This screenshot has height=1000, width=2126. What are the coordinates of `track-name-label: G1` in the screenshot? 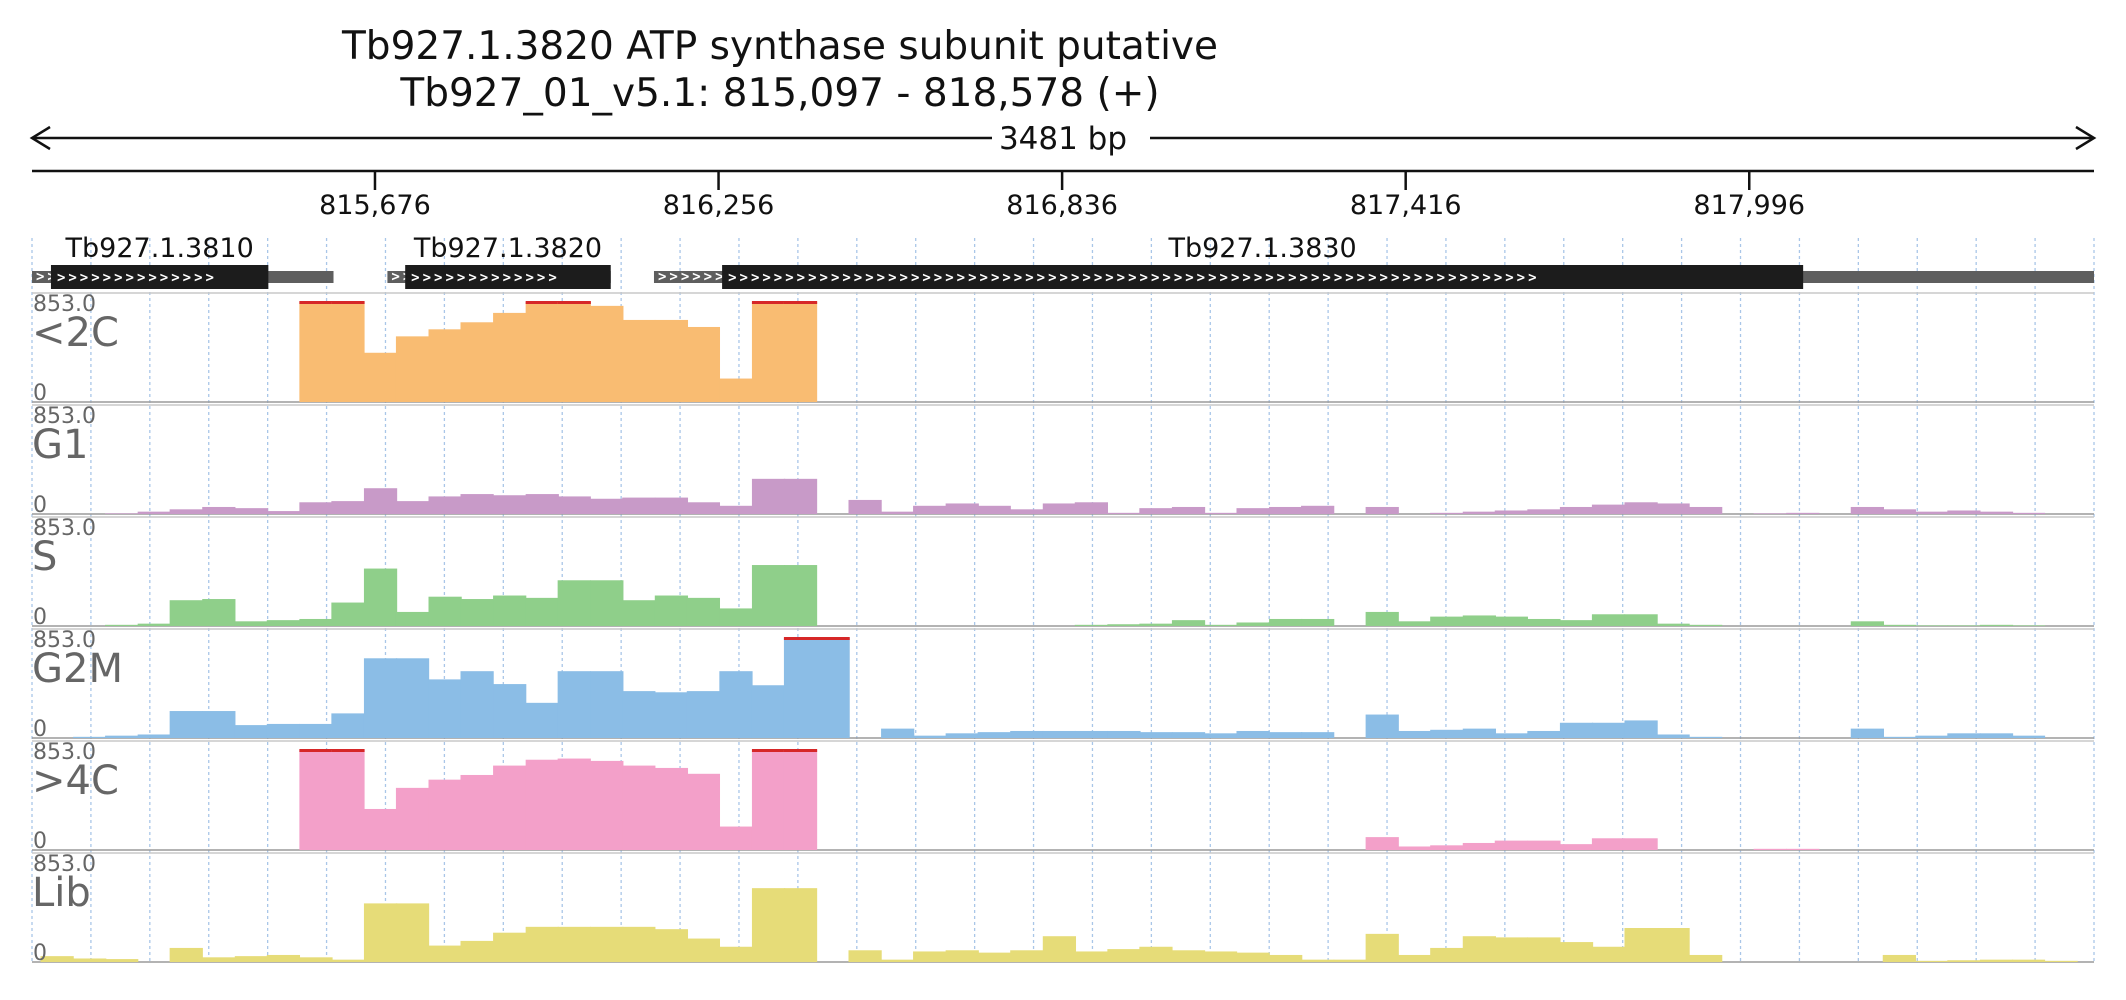 It's located at (60, 445).